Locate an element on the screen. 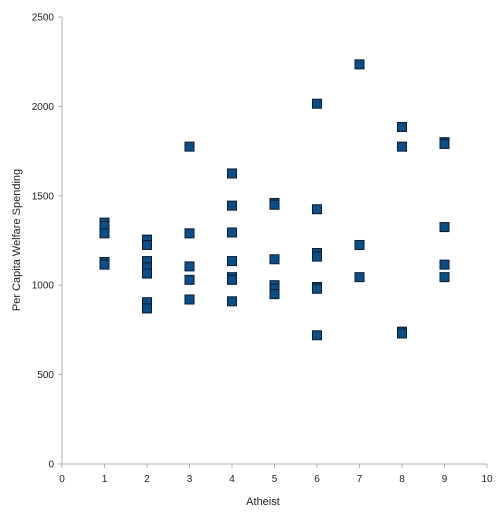  y-tick-label: 1500 is located at coordinates (43, 196).